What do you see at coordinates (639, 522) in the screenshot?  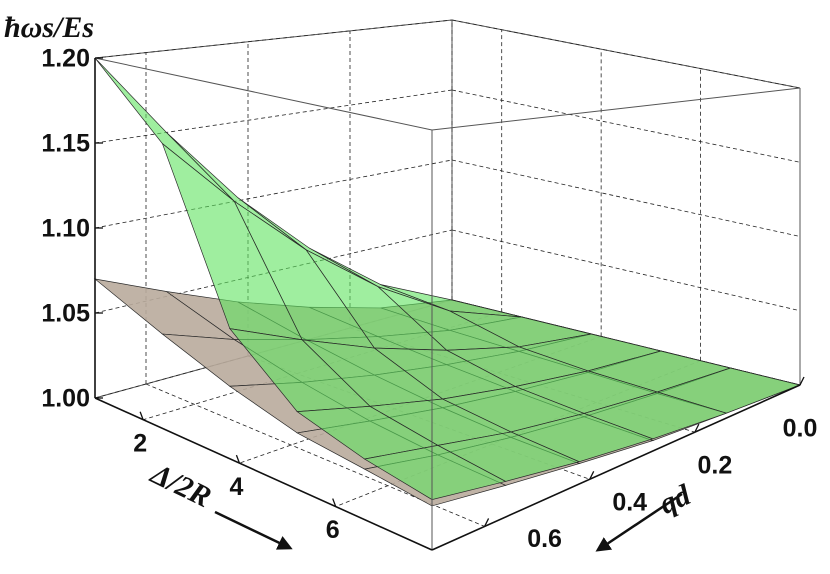 I see `y-axis-arrow` at bounding box center [639, 522].